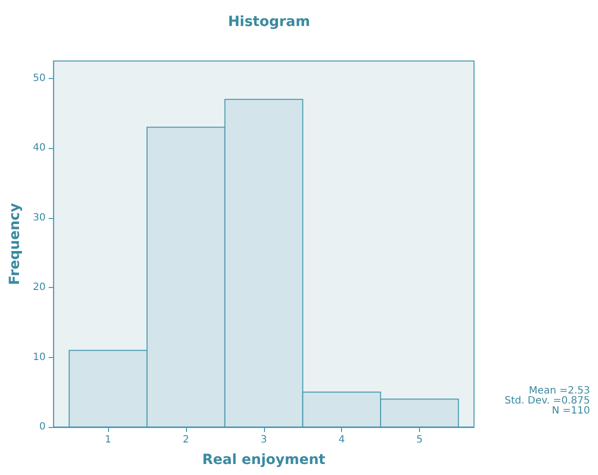  What do you see at coordinates (42, 427) in the screenshot?
I see `y-tick-label: 0` at bounding box center [42, 427].